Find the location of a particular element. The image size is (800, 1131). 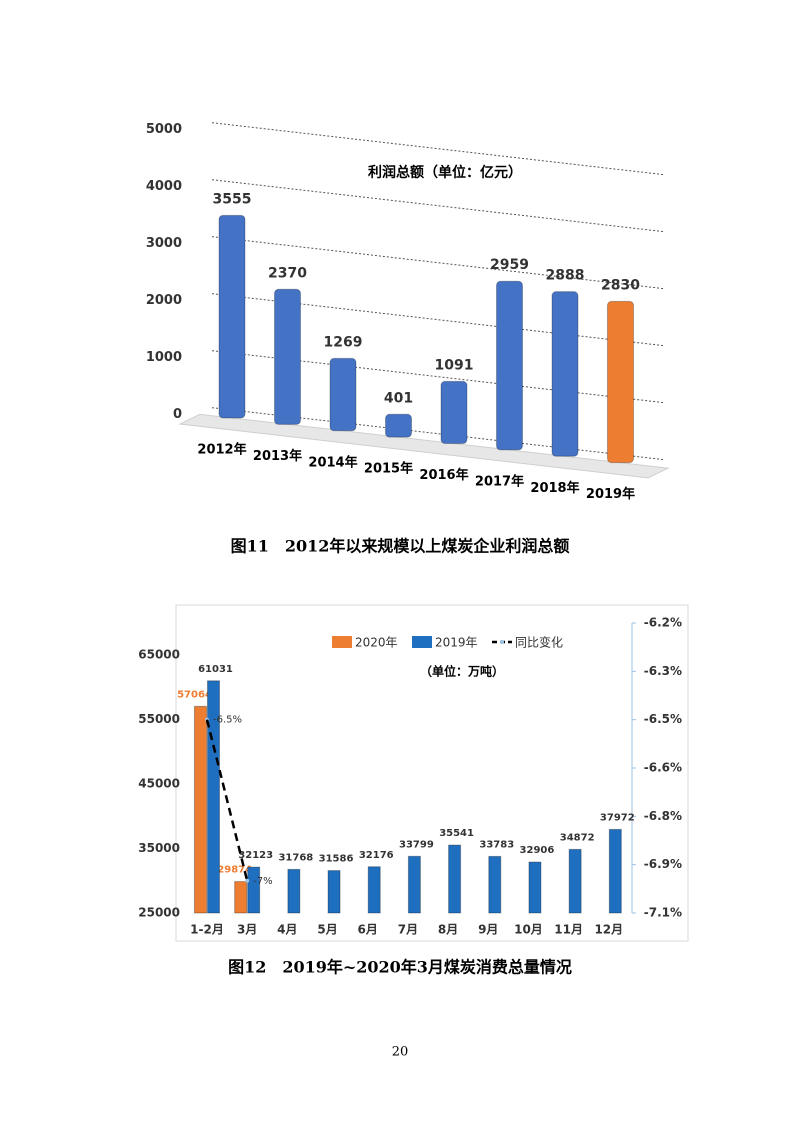

value-label: 33783 is located at coordinates (496, 844).